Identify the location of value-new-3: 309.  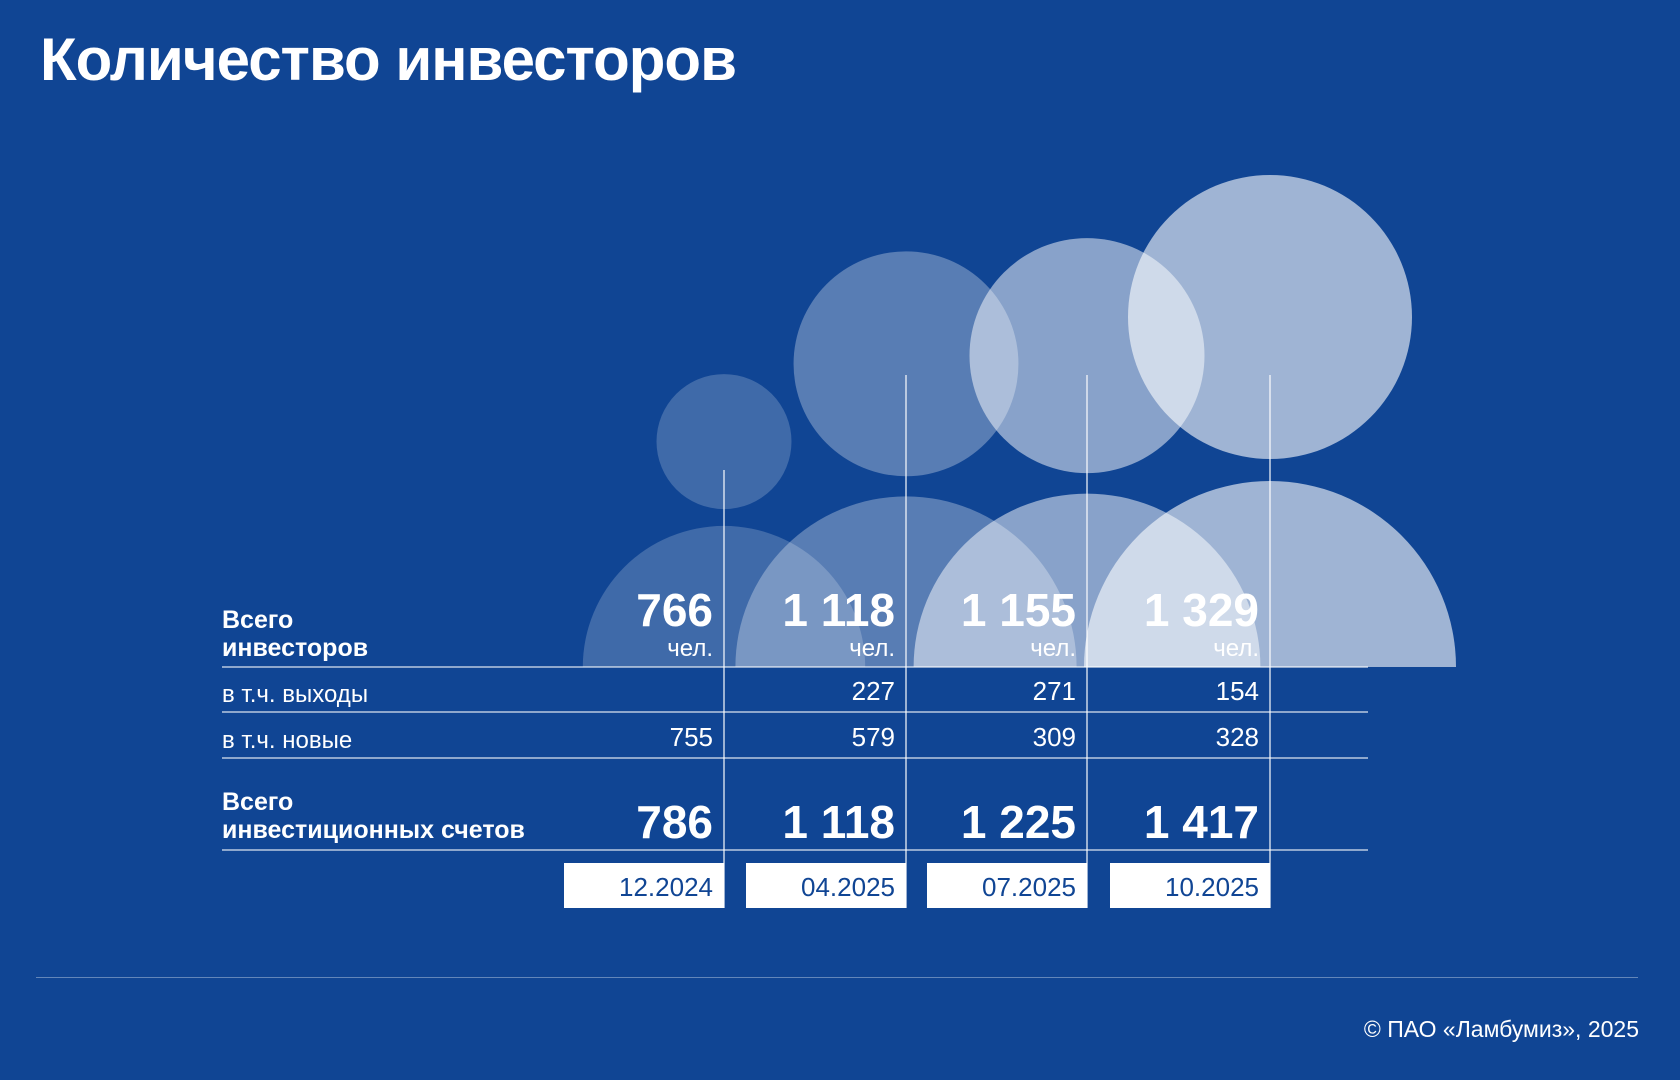
(1054, 737).